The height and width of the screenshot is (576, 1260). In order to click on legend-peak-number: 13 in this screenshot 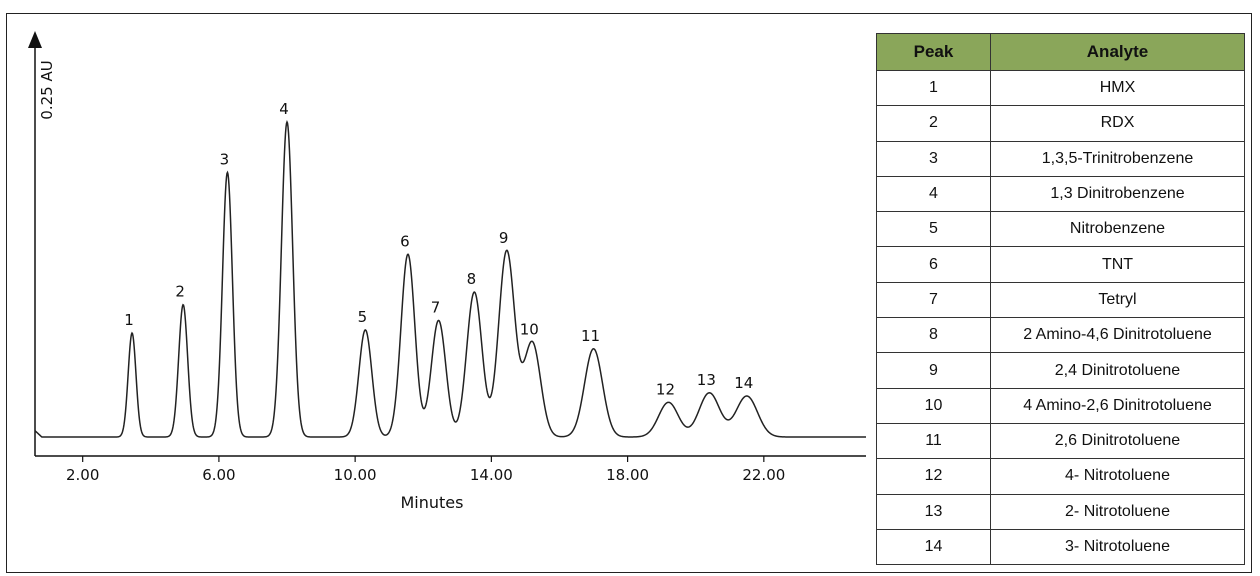, I will do `click(933, 511)`.